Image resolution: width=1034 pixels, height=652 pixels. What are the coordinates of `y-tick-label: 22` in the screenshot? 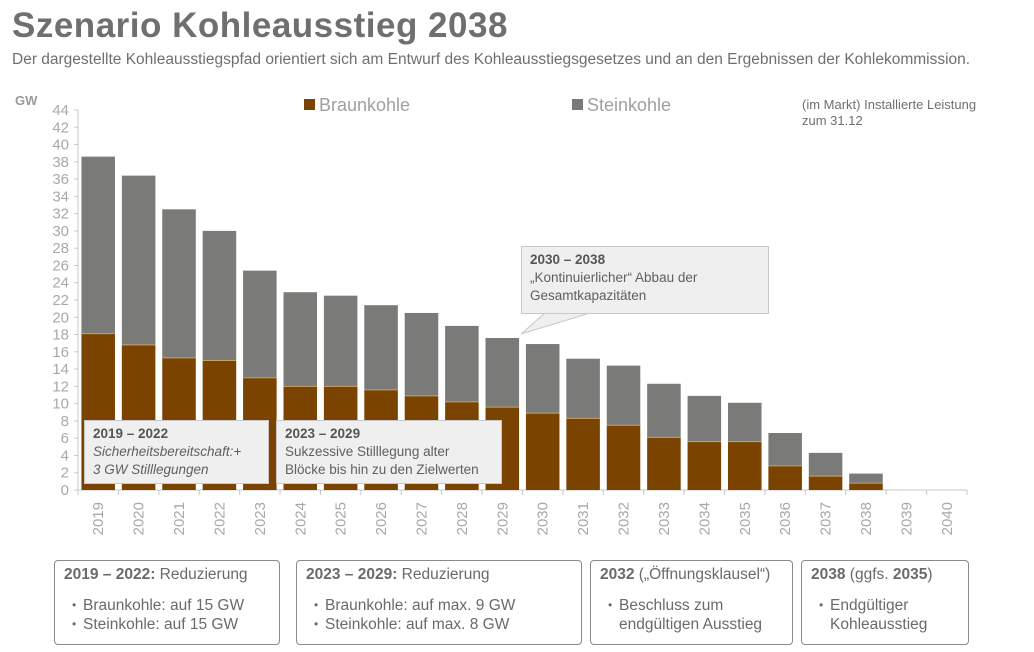 It's located at (60, 300).